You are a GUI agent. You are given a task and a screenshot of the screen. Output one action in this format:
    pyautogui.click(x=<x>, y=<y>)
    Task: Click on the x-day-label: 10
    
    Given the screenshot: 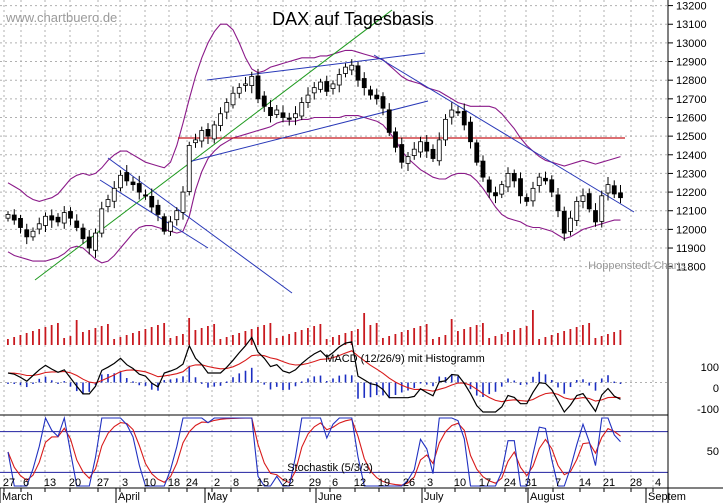 What is the action you would take?
    pyautogui.click(x=150, y=483)
    